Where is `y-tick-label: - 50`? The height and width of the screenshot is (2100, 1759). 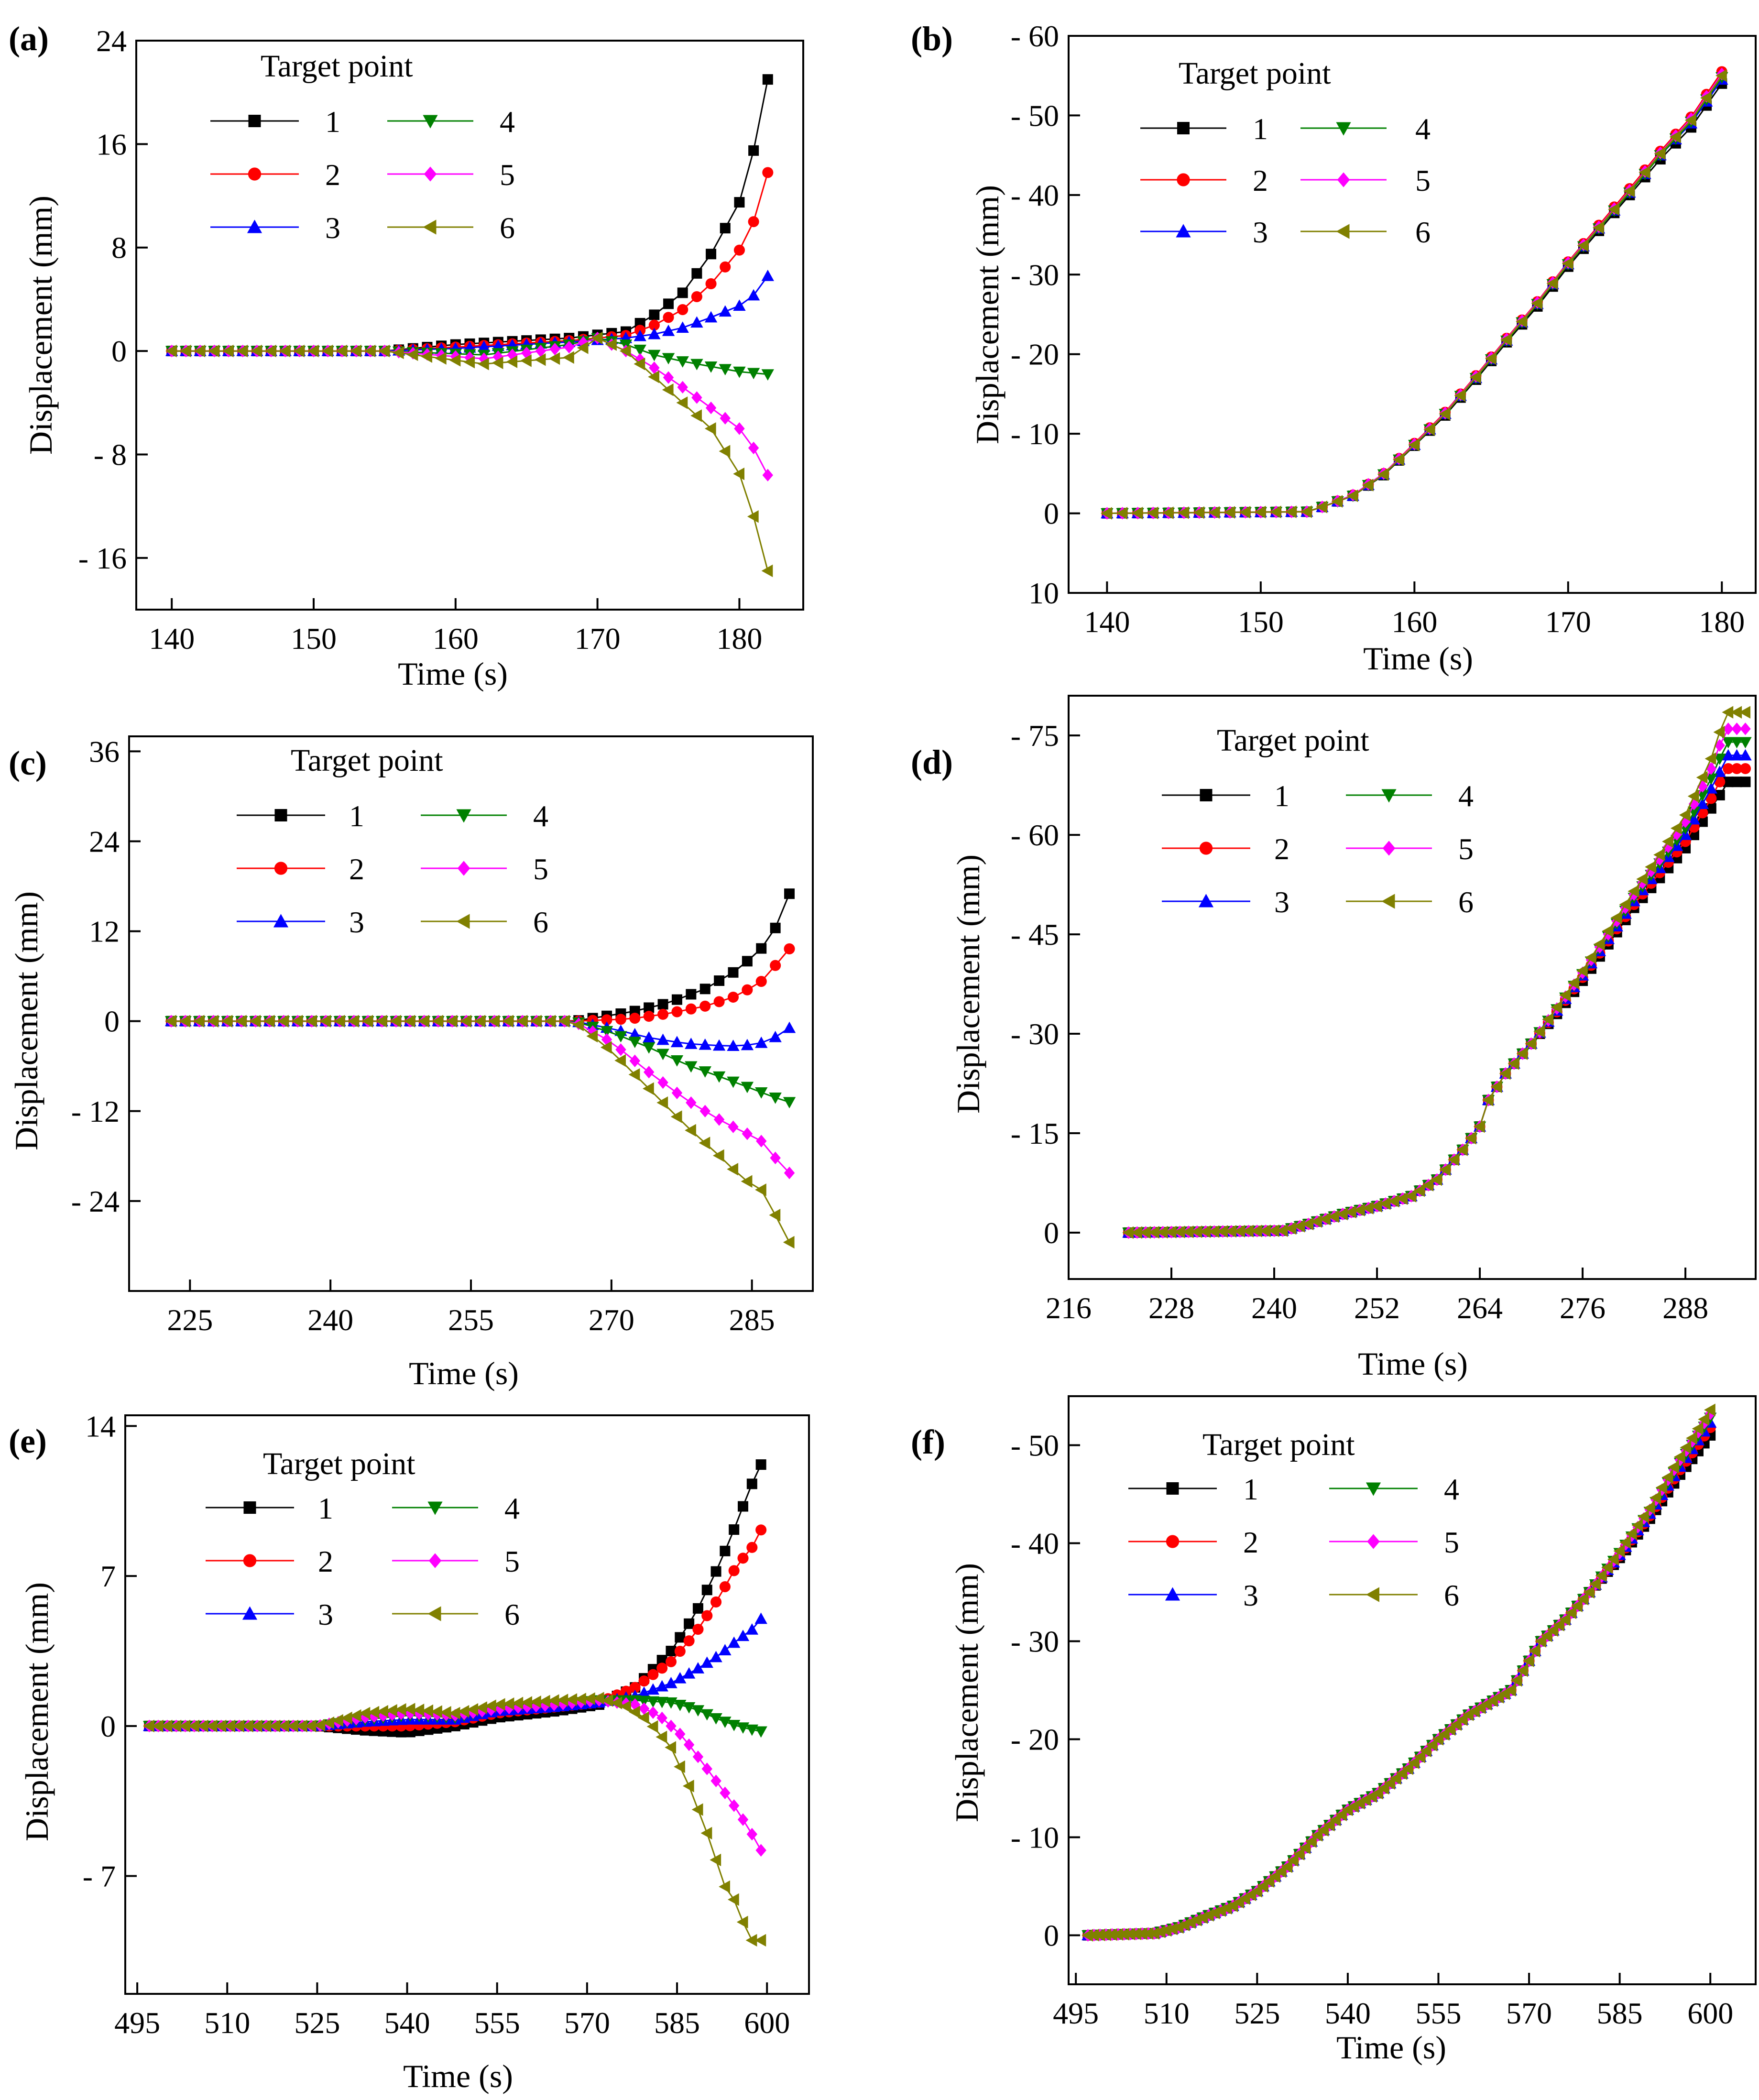
y-tick-label: - 50 is located at coordinates (1035, 115).